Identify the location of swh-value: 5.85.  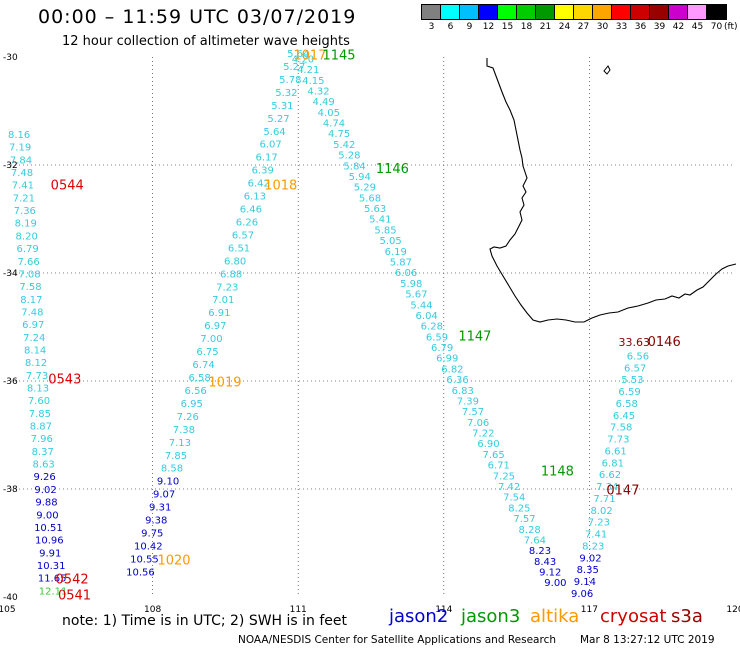
(385, 230).